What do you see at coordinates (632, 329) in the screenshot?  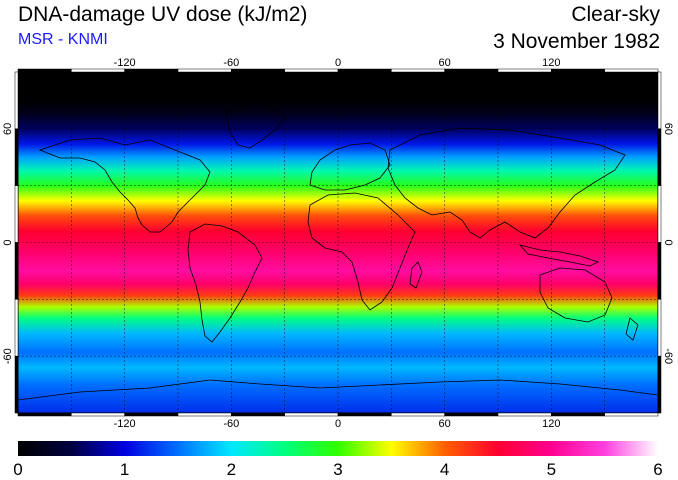 I see `coast-new-zealand` at bounding box center [632, 329].